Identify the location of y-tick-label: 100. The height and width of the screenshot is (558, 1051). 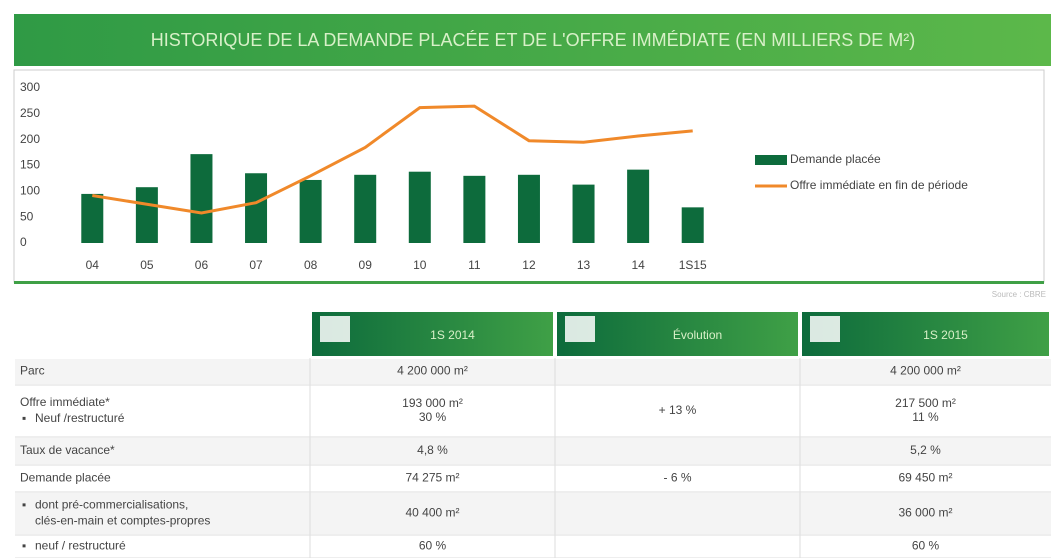
(30, 191).